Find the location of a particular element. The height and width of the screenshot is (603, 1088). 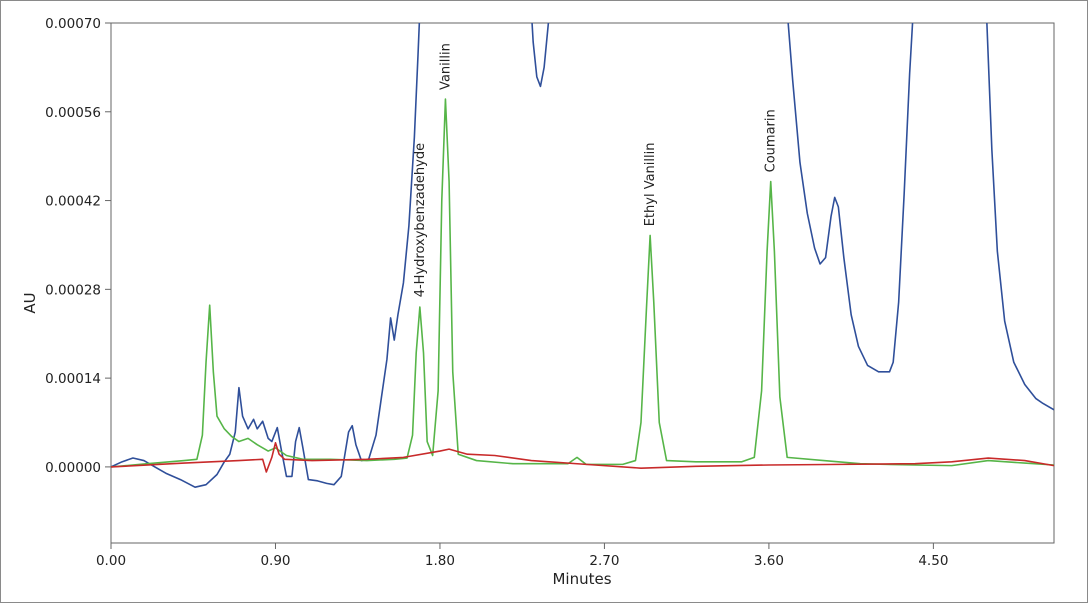

y-tick-label: 0.00028 is located at coordinates (73, 290).